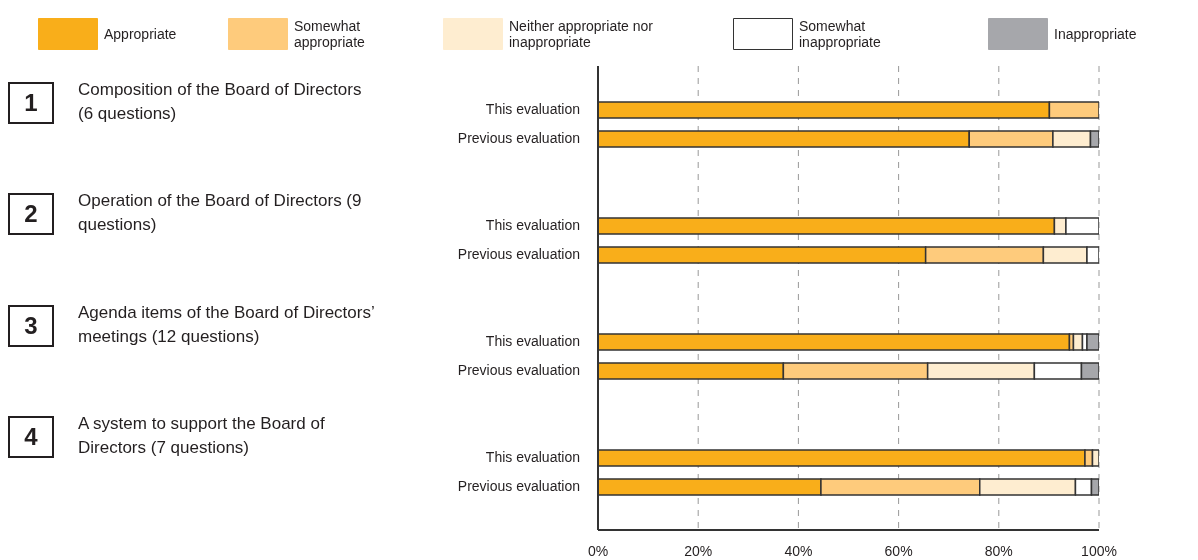  I want to click on text: Agenda items of the Board of Directors’ meetings (12 questions), so click(227, 324).